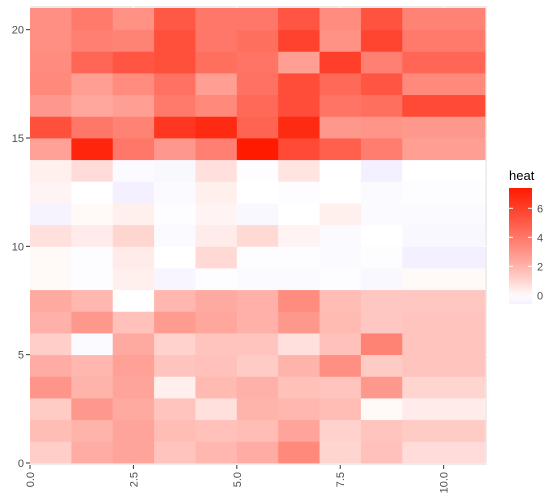 The height and width of the screenshot is (503, 560). Describe the element at coordinates (526, 236) in the screenshot. I see `legend: heat 0 2 4 6` at that location.